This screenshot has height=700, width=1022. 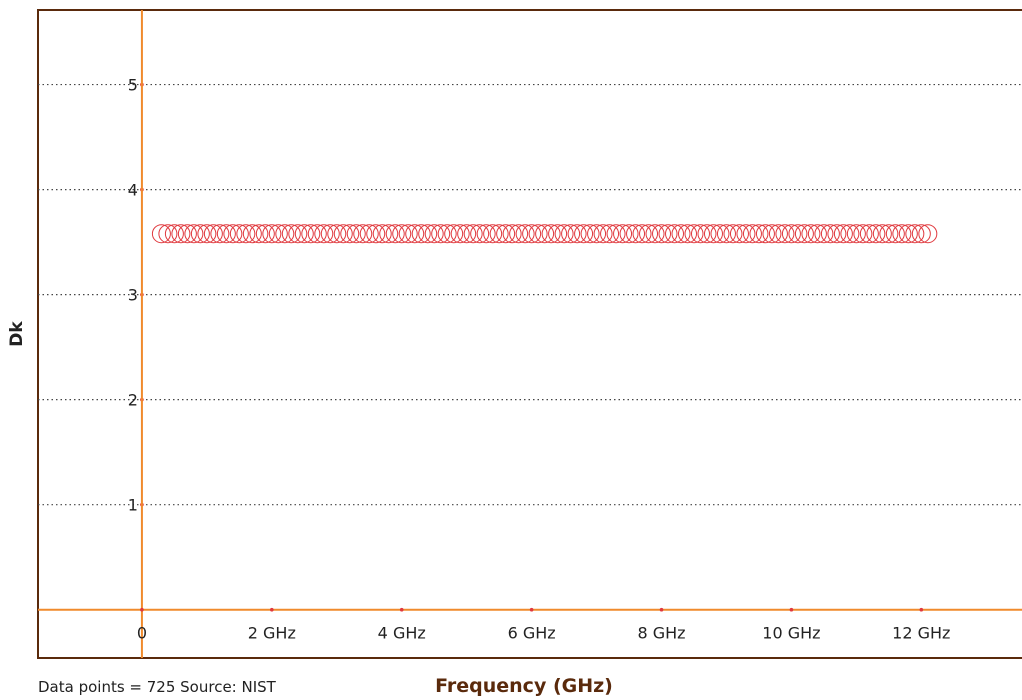 I want to click on x-tick-label: 12 GHz, so click(x=921, y=633).